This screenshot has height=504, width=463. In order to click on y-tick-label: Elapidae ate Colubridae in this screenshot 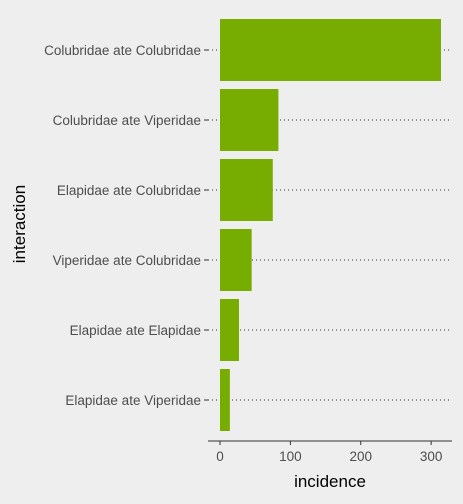, I will do `click(129, 190)`.